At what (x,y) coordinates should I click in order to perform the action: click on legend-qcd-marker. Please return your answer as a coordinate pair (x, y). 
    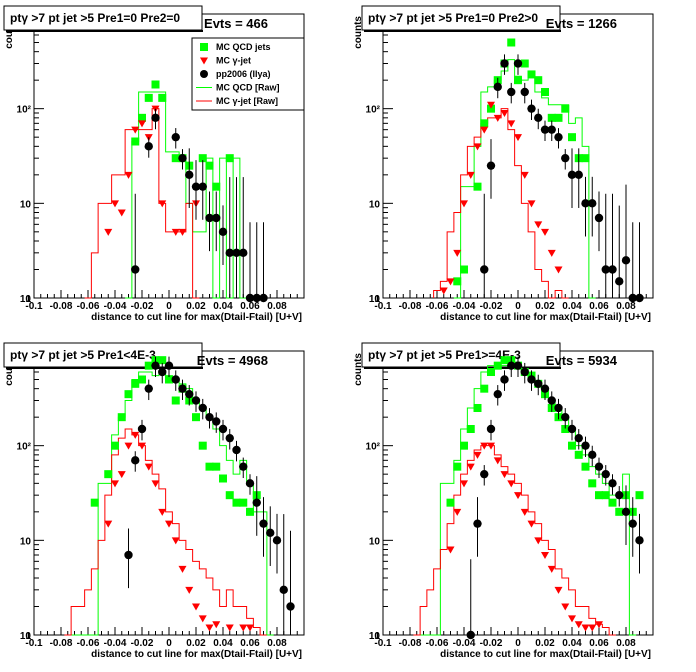
    Looking at the image, I should click on (204, 47).